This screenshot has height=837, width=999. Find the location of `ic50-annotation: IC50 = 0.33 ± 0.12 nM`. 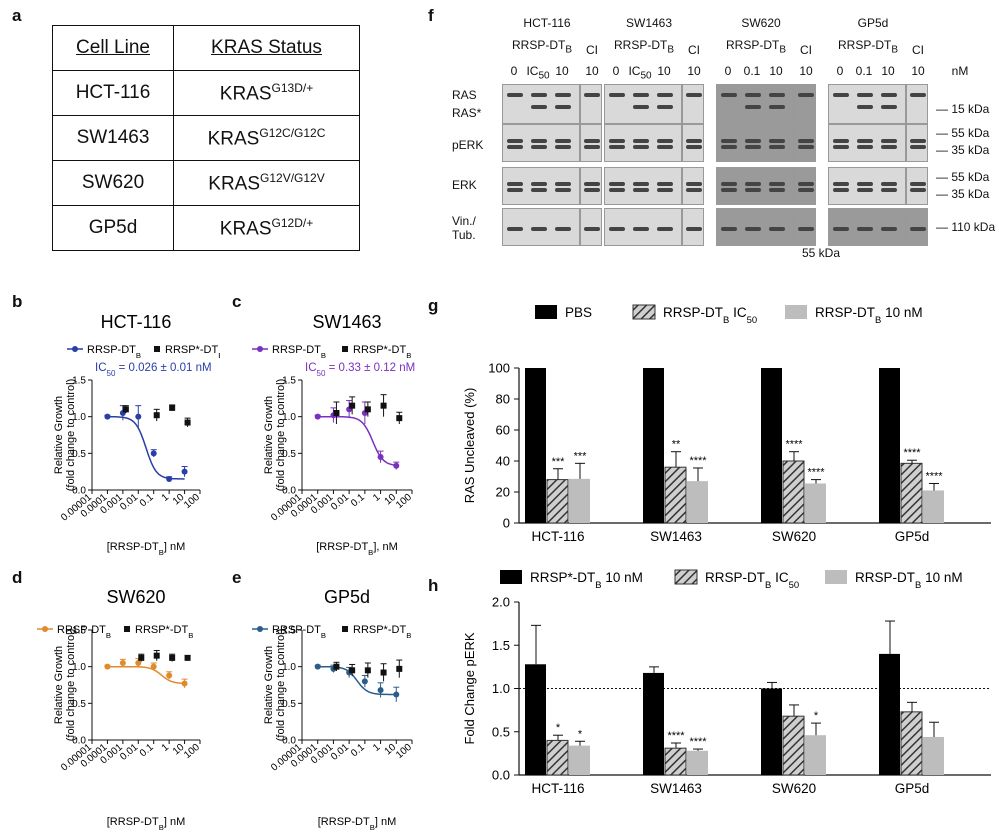

ic50-annotation: IC50 = 0.33 ± 0.12 nM is located at coordinates (360, 370).